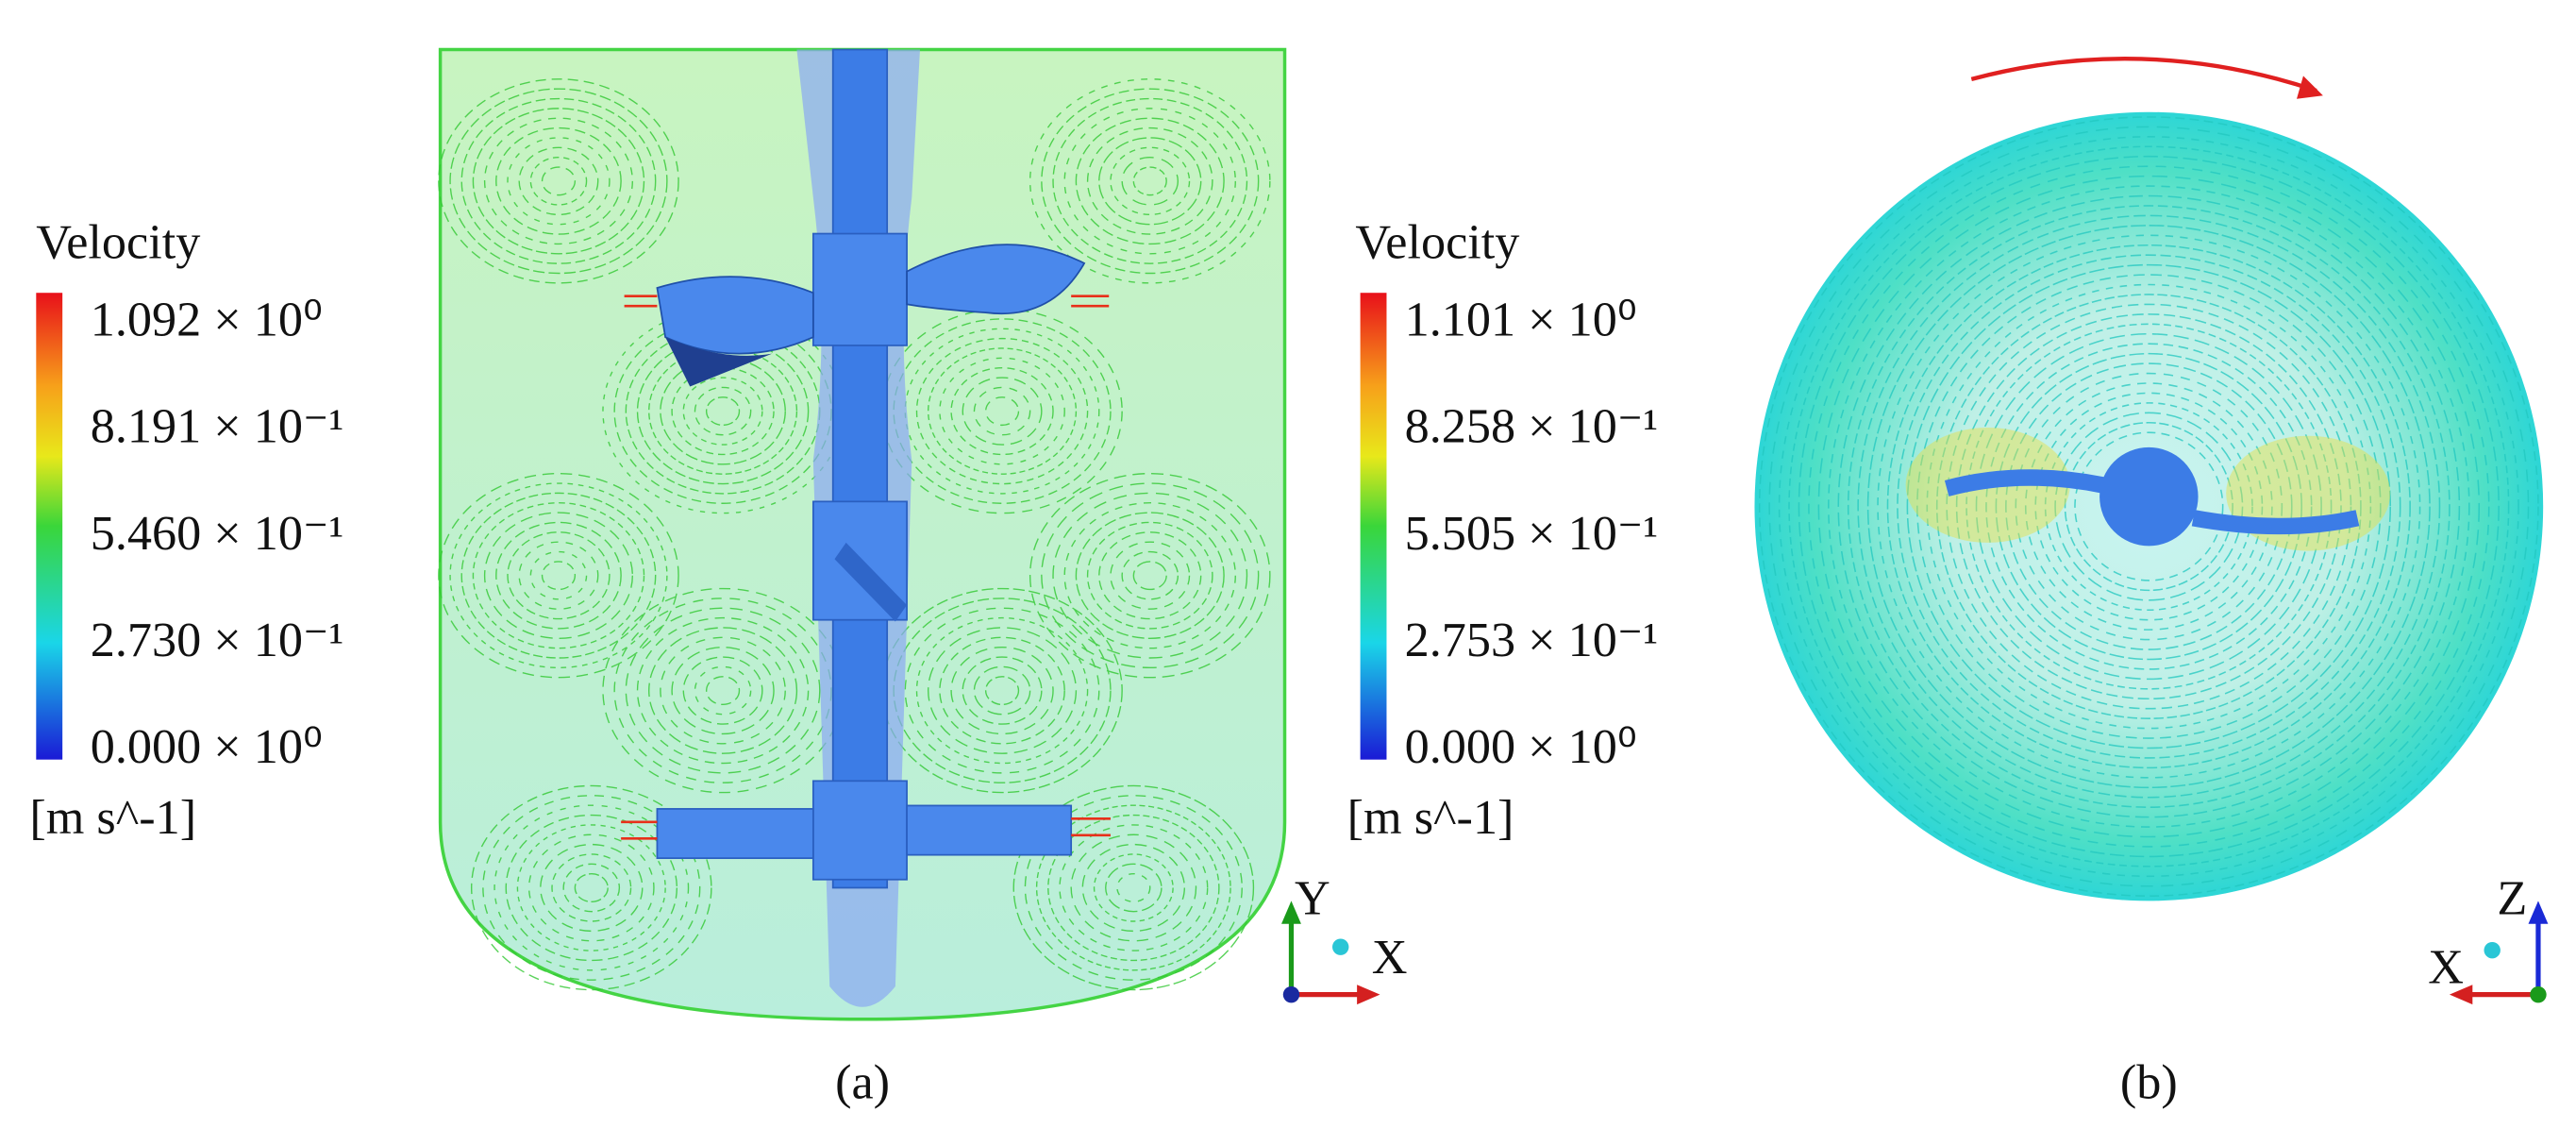  Describe the element at coordinates (1532, 427) in the screenshot. I see `legend-tick-label: 8.258 × 10⁻¹` at that location.